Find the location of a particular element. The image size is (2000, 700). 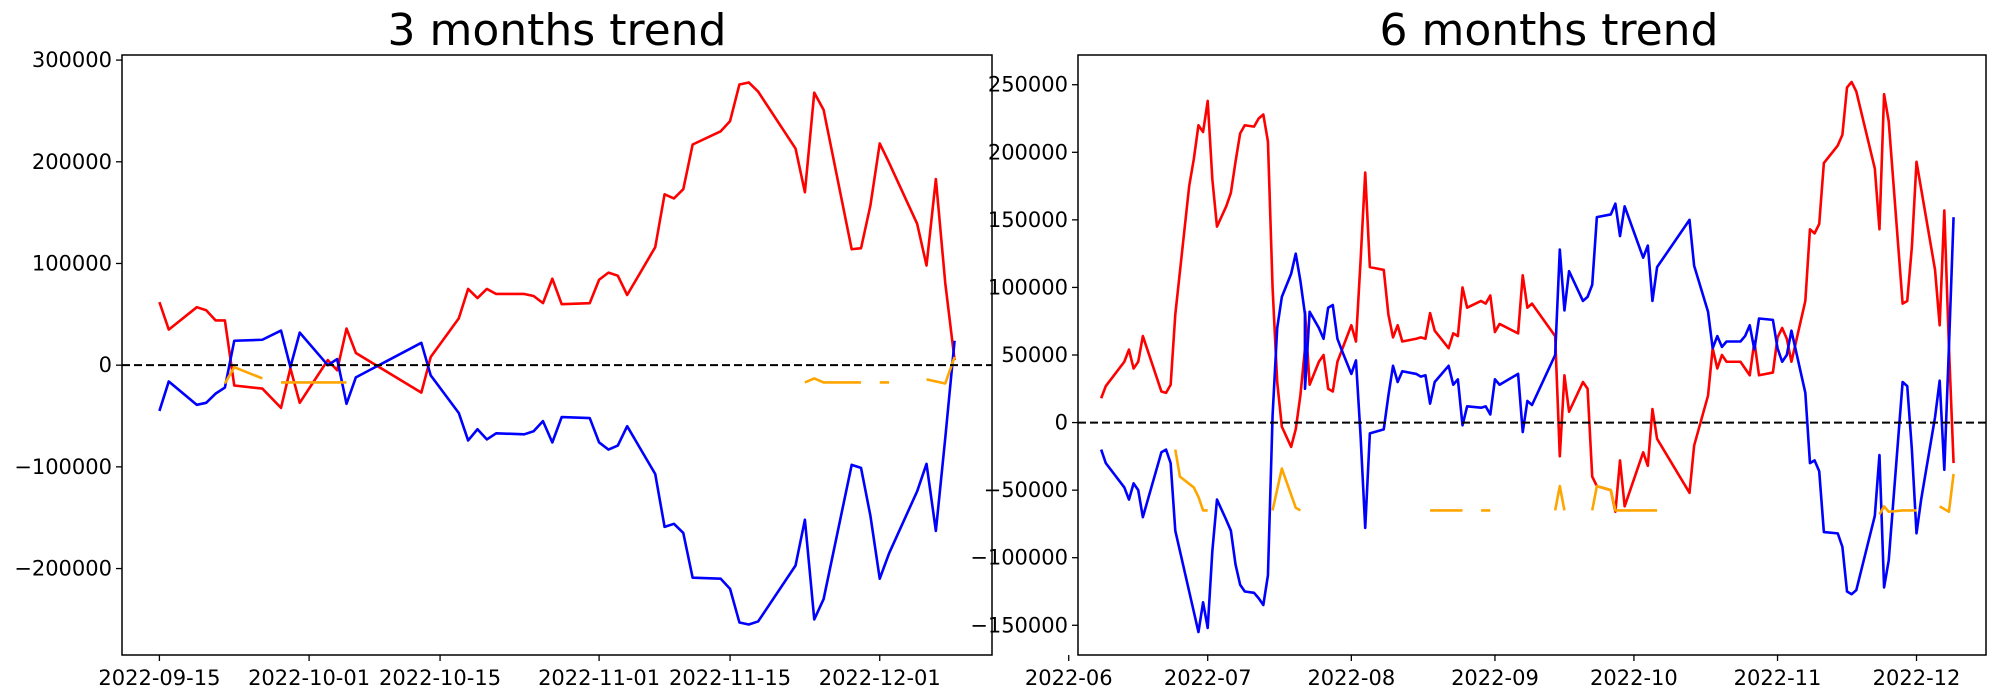

x-tick-label: 2022-12-01 is located at coordinates (880, 678).